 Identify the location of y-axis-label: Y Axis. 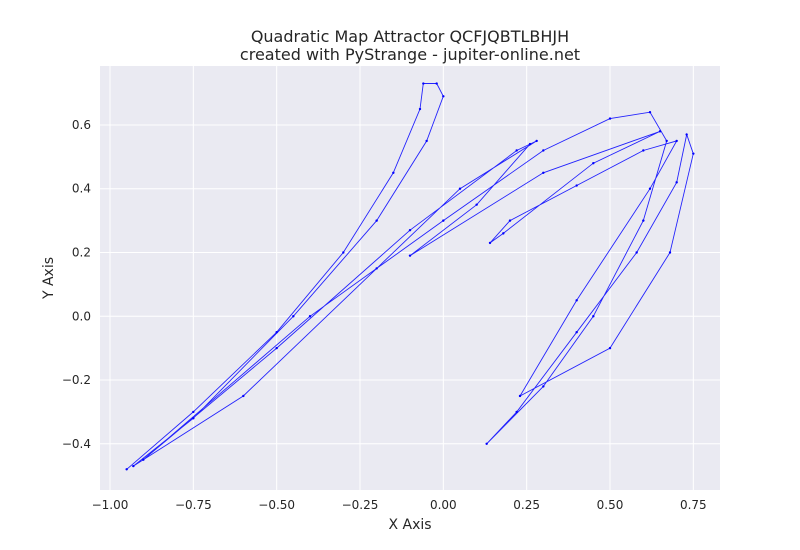
(49, 278).